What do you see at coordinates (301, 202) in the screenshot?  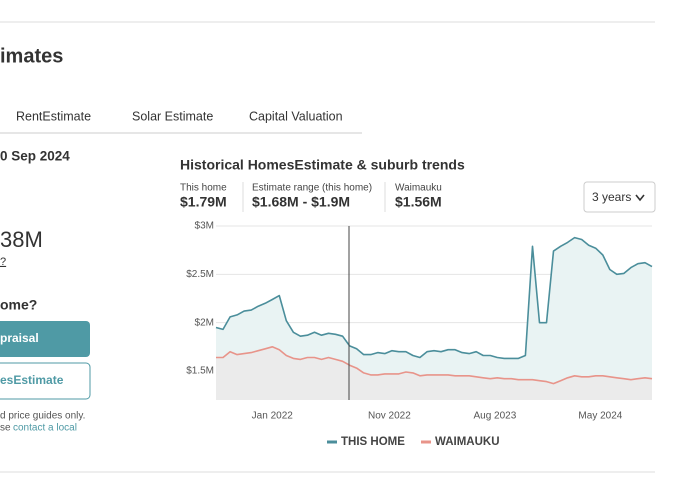 I see `stat-value: $1.68M - $1.9M` at bounding box center [301, 202].